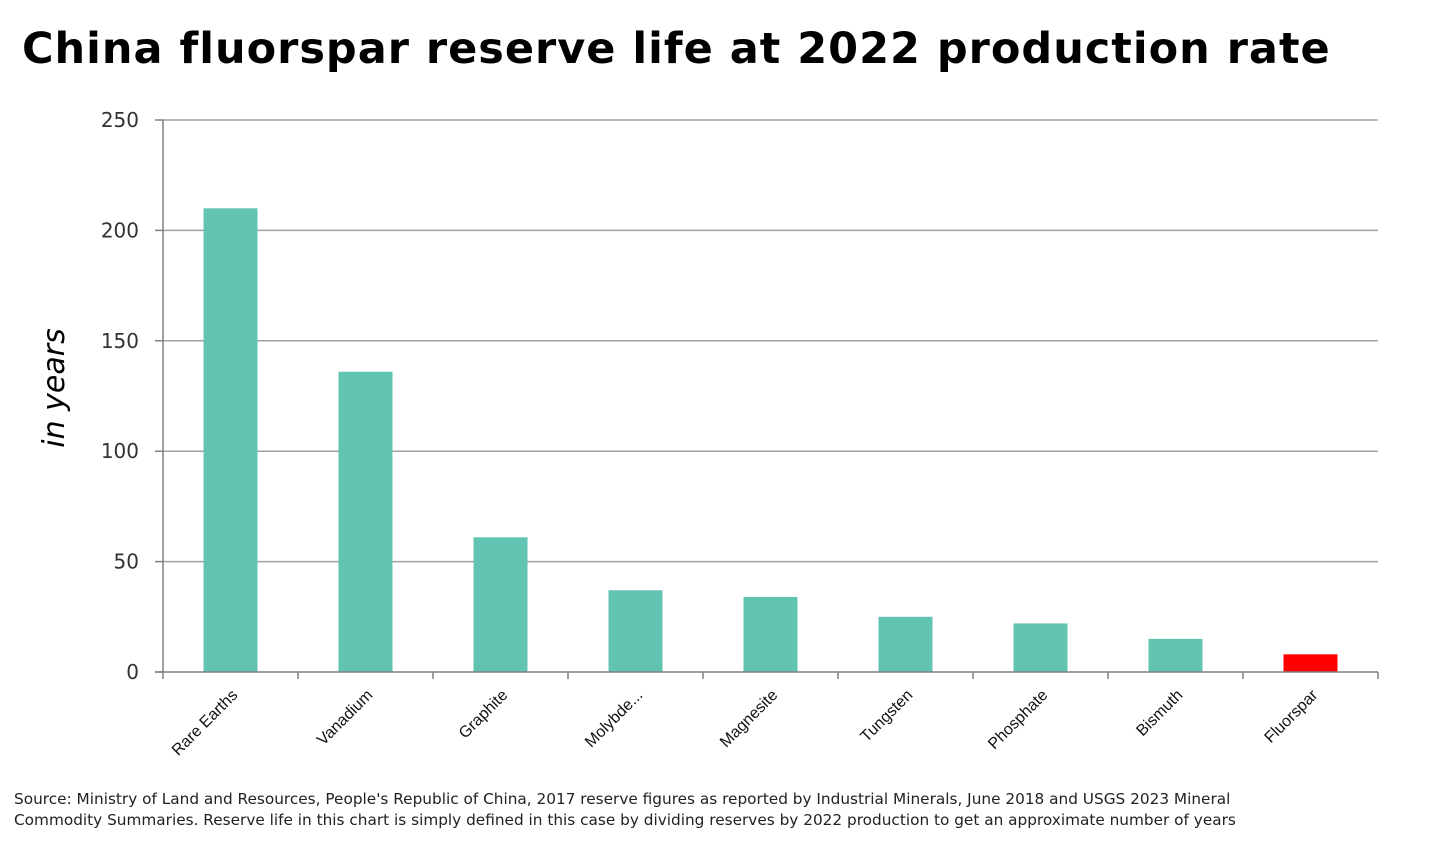 The image size is (1456, 852). I want to click on bar-molybde, so click(635, 631).